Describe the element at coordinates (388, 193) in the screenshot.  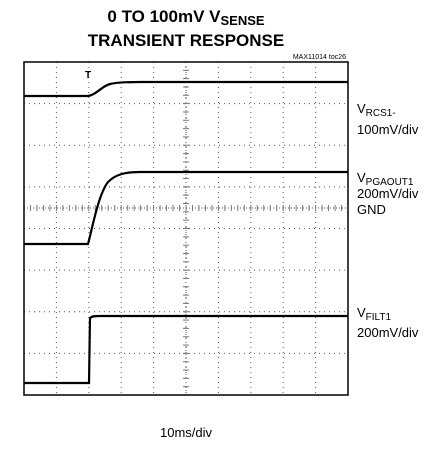
I see `channel-2-scale: 200mV/div` at that location.